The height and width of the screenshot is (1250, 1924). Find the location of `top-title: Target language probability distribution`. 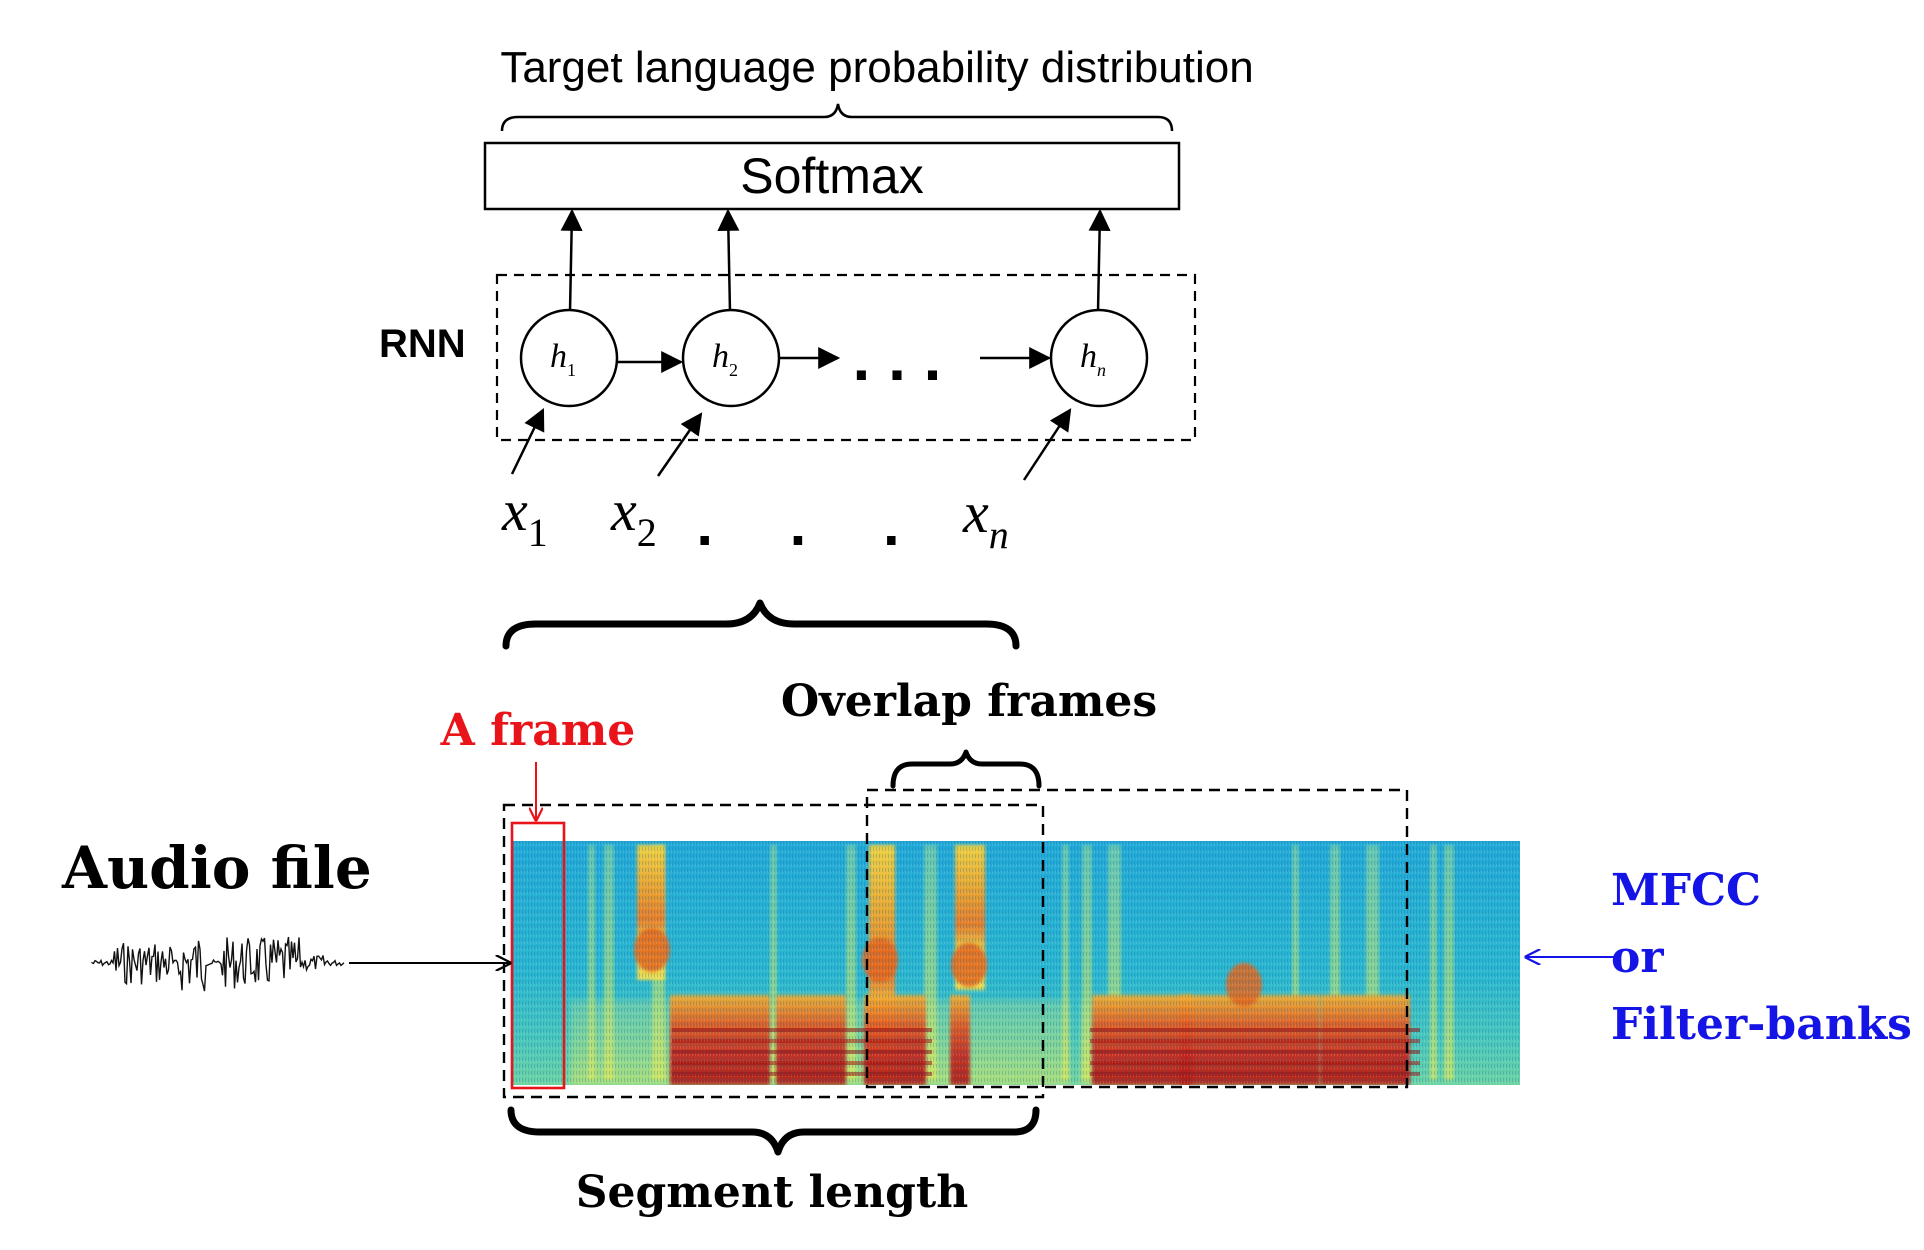

top-title: Target language probability distribution is located at coordinates (876, 67).